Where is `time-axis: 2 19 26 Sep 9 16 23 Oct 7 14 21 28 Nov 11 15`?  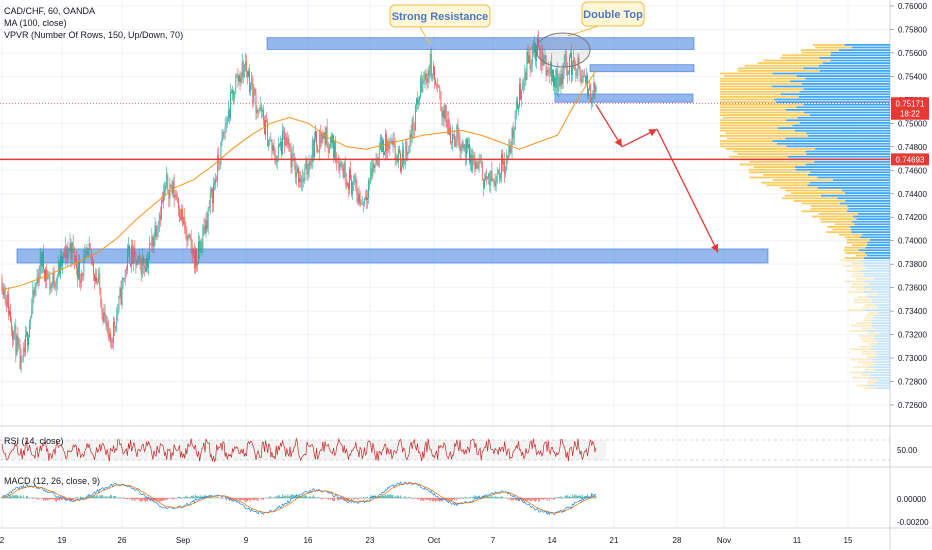
time-axis: 2 19 26 Sep 9 16 23 Oct 7 14 21 28 Nov 11 15 is located at coordinates (426, 540).